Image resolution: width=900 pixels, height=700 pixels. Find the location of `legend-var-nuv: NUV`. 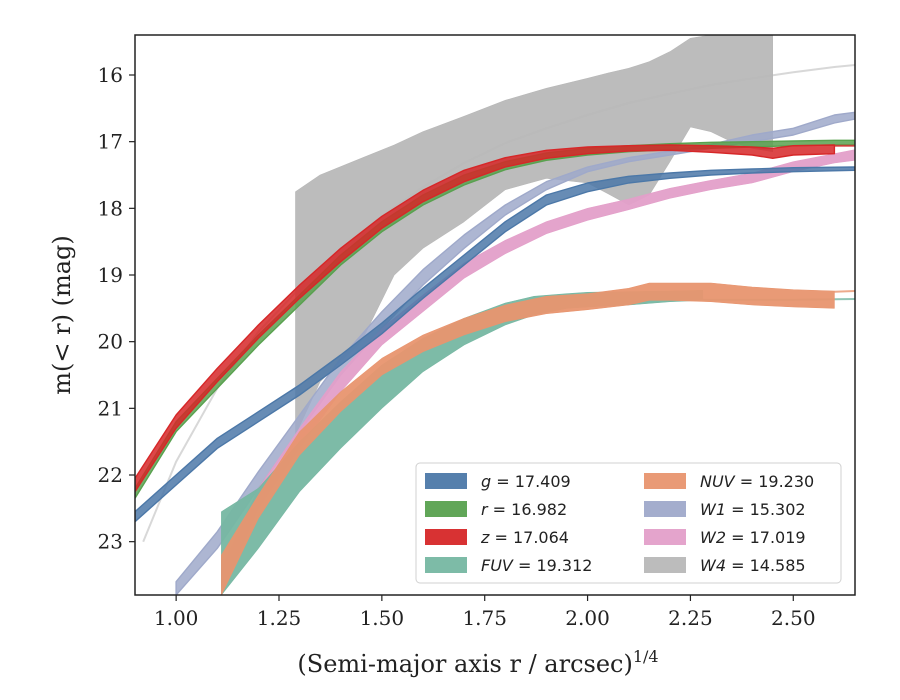

legend-var-nuv: NUV is located at coordinates (718, 481).